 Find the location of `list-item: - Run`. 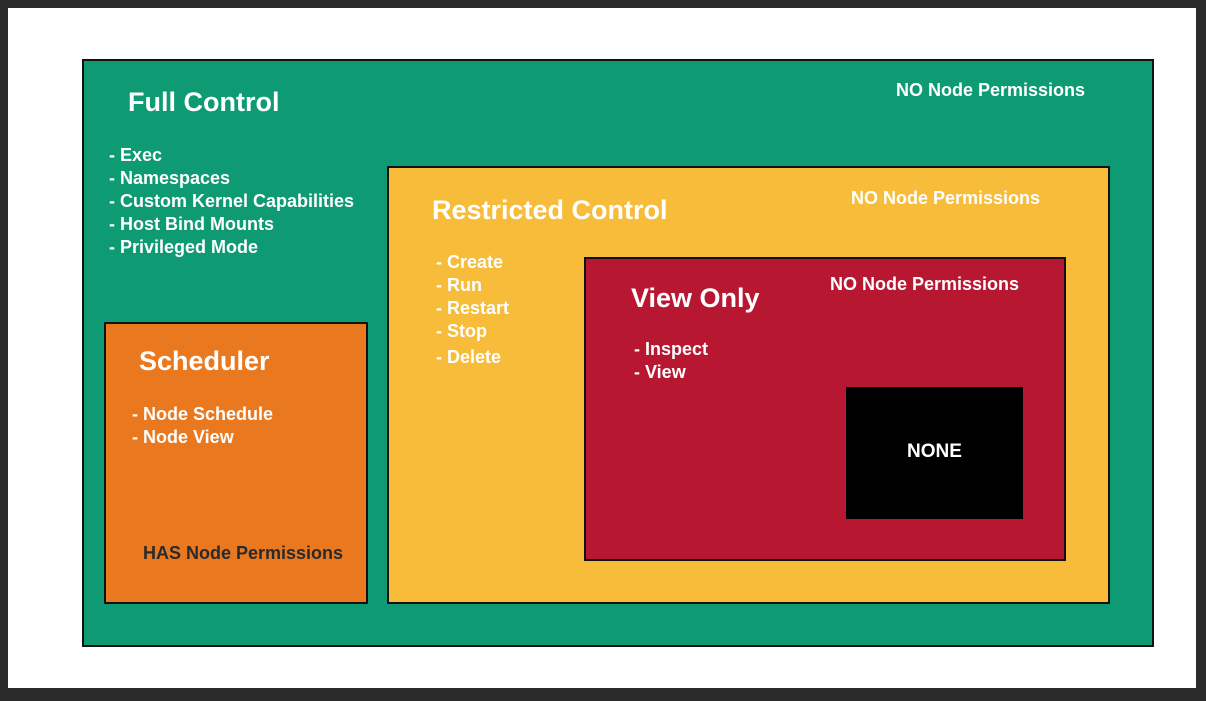

list-item: - Run is located at coordinates (459, 285).